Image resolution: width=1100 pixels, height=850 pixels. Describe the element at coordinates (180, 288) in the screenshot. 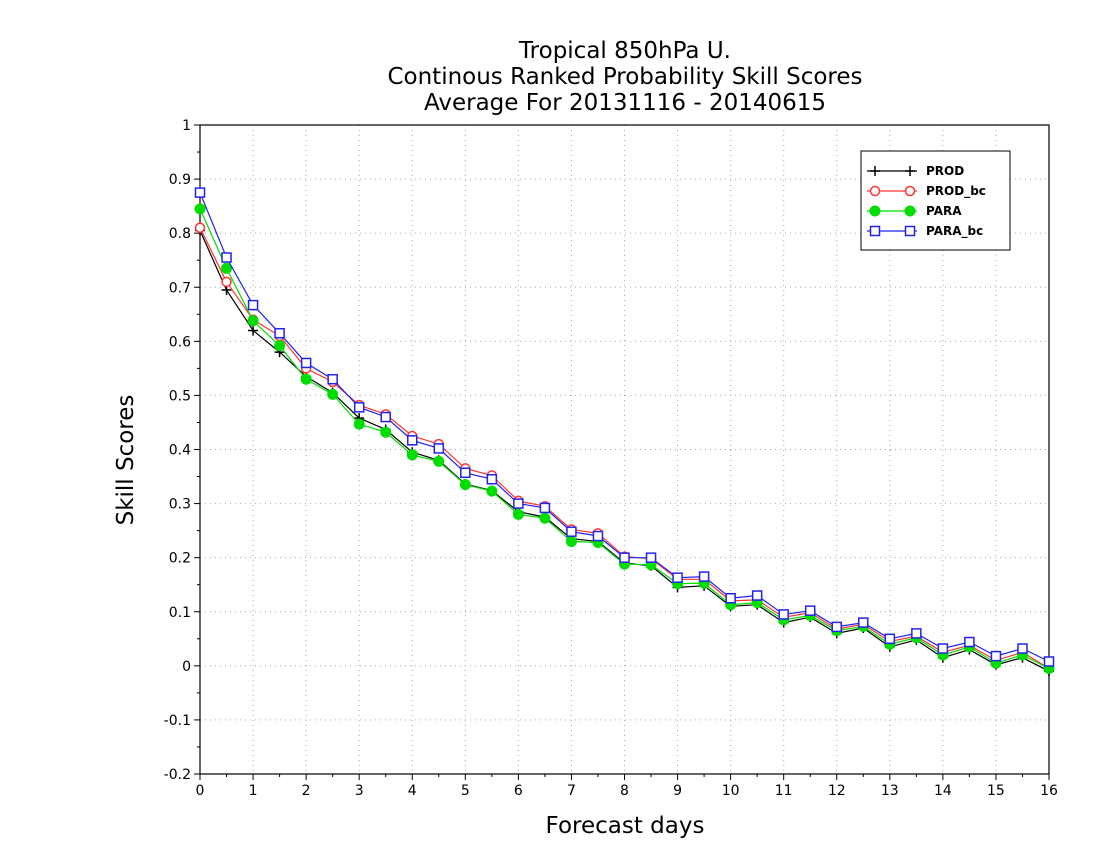

I see `y-tick-label: 0.7` at that location.